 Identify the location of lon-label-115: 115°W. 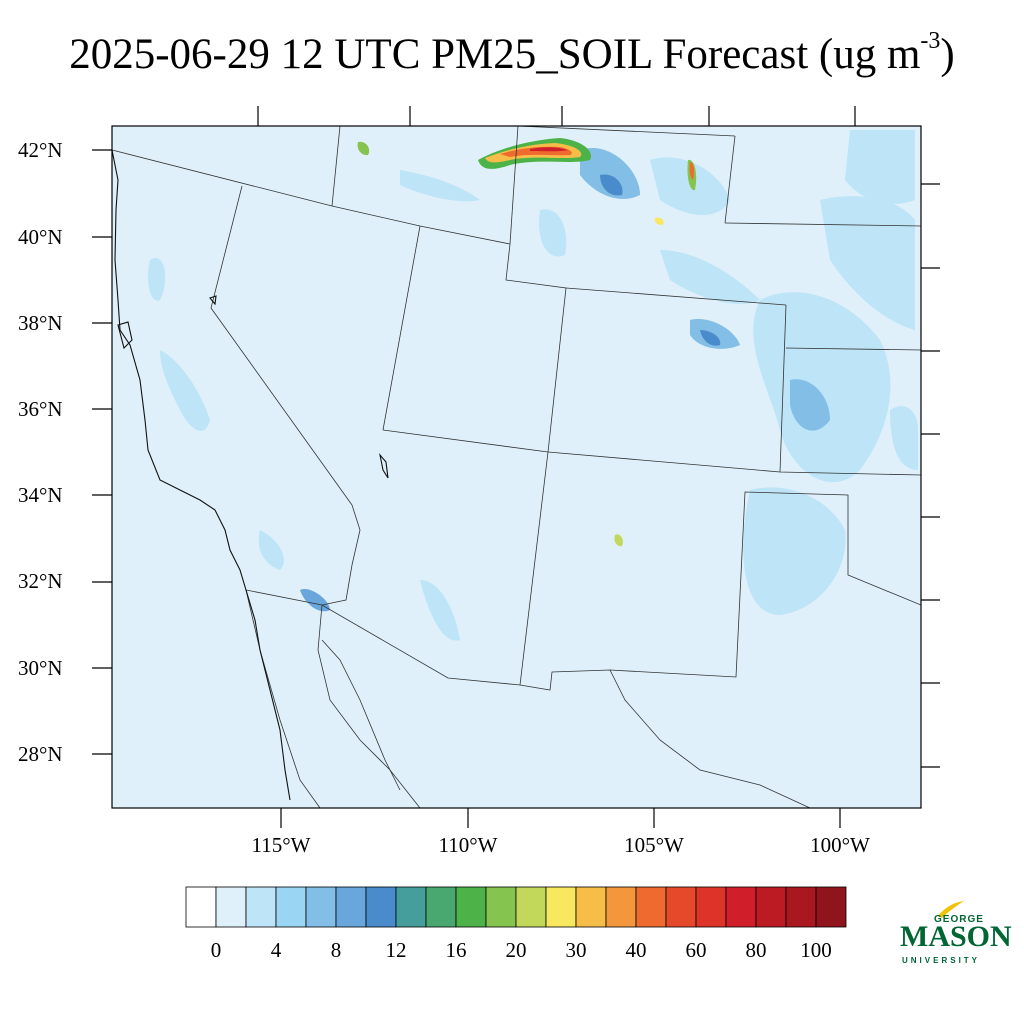
(281, 845).